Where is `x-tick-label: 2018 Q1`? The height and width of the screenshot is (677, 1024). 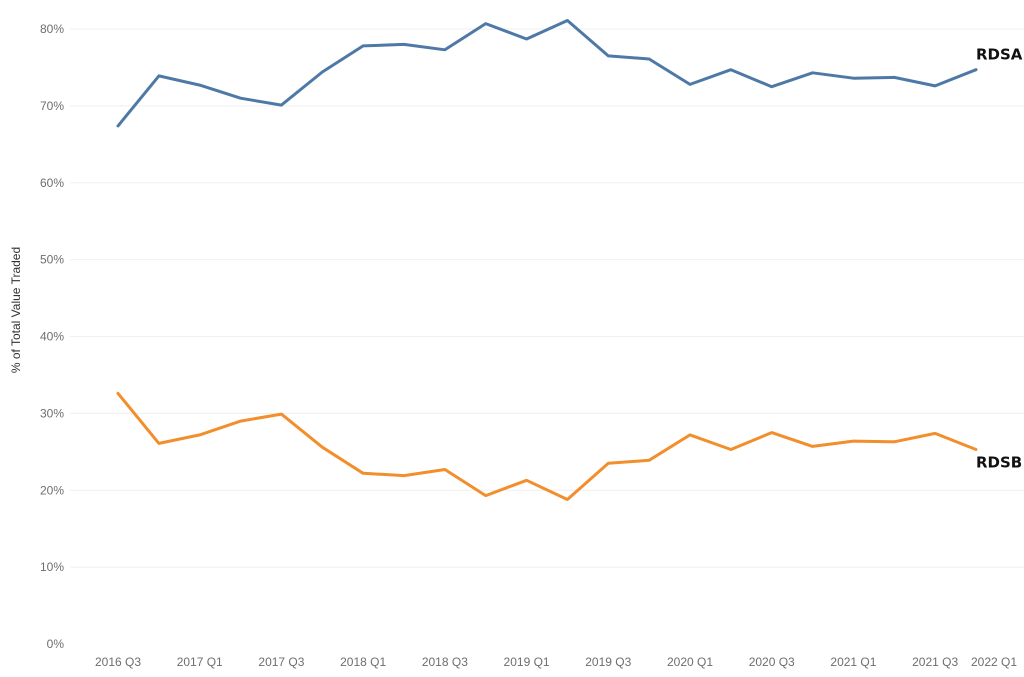 x-tick-label: 2018 Q1 is located at coordinates (363, 662).